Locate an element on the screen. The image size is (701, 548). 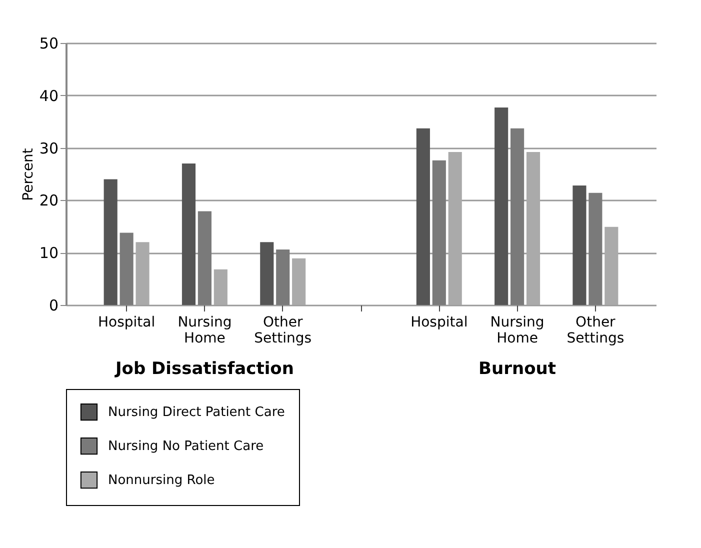
text: Job Dissatisfaction is located at coordinates (204, 369).